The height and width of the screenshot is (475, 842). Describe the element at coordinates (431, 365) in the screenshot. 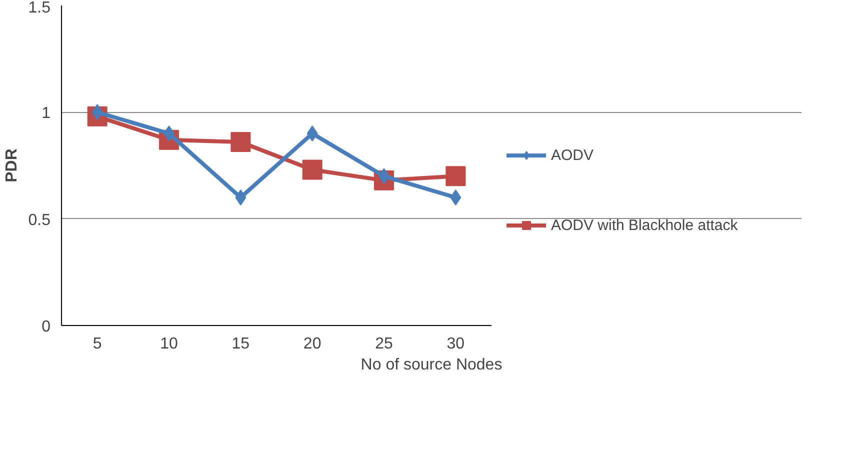

I see `x-axis-title: No of source Nodes` at that location.